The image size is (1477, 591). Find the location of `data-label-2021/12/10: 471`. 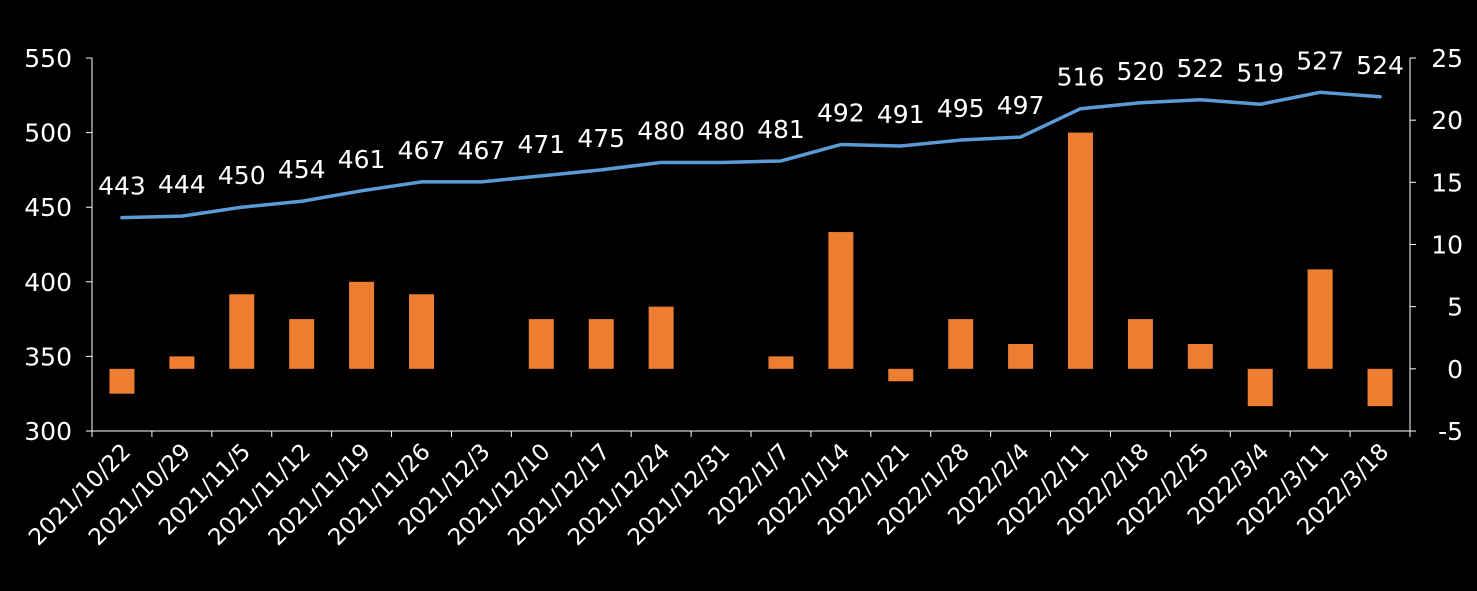

data-label-2021/12/10: 471 is located at coordinates (541, 144).